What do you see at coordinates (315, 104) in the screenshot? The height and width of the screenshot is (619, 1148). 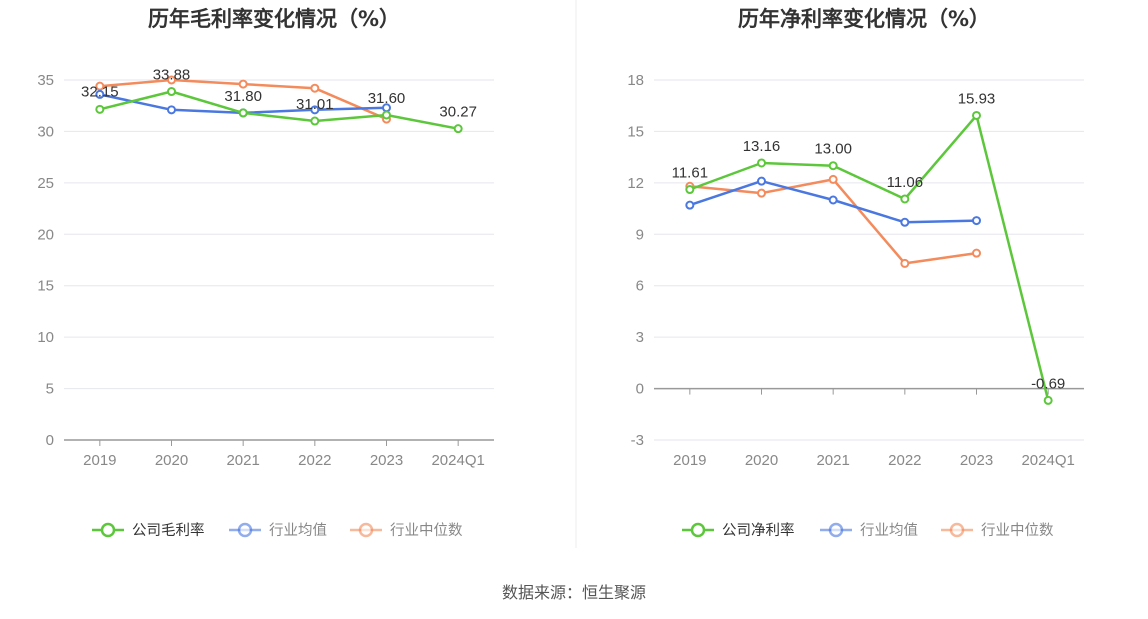 I see `data-label: 31.01` at bounding box center [315, 104].